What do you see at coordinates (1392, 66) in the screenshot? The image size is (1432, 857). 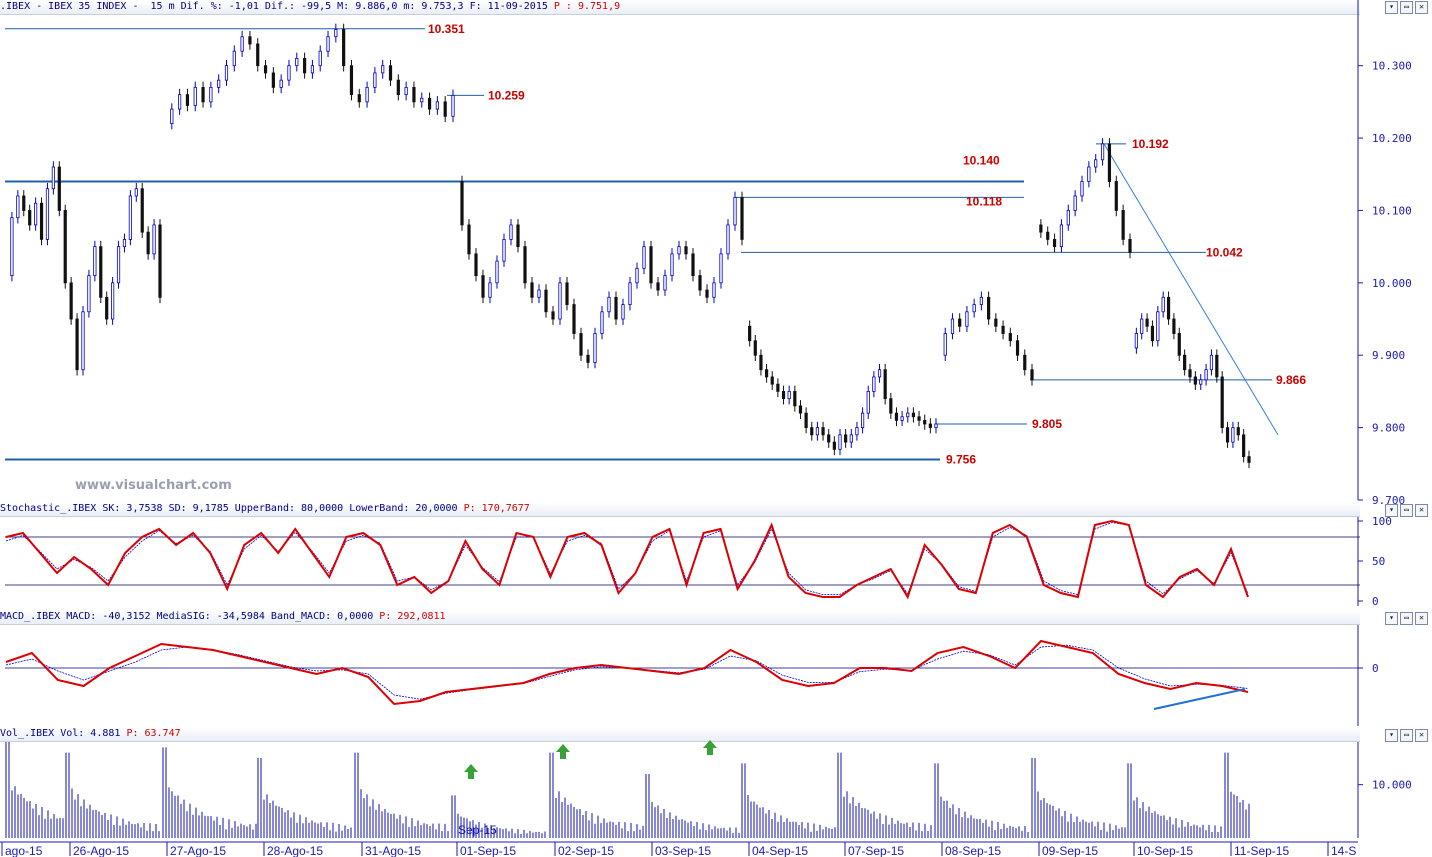 I see `y-tick-label: 10.300` at bounding box center [1392, 66].